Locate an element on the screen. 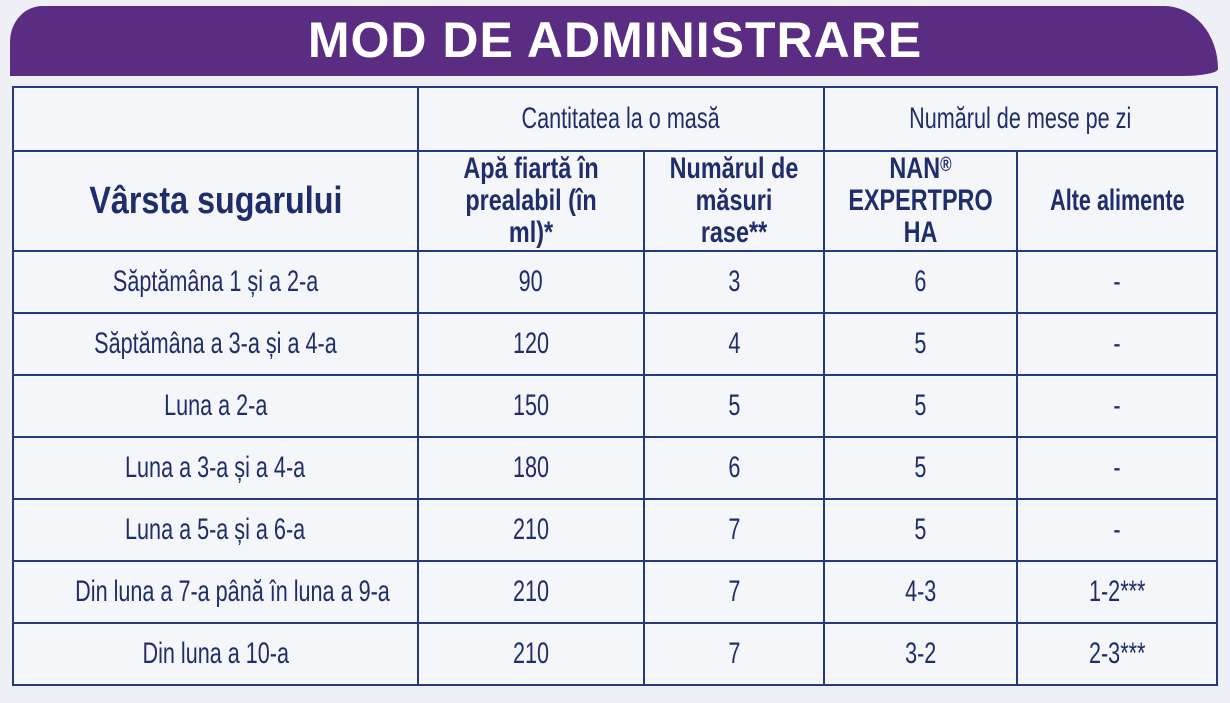  age-cell: Din luna a 7-a până în luna a 9-a is located at coordinates (215, 592).